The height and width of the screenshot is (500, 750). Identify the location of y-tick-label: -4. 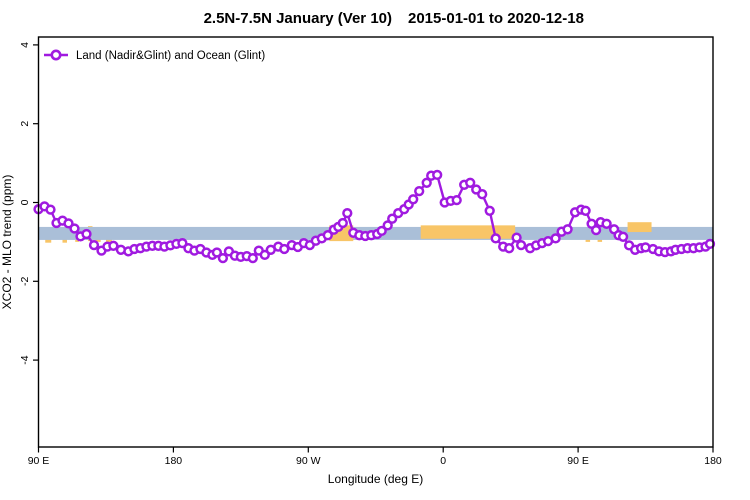
(25, 359).